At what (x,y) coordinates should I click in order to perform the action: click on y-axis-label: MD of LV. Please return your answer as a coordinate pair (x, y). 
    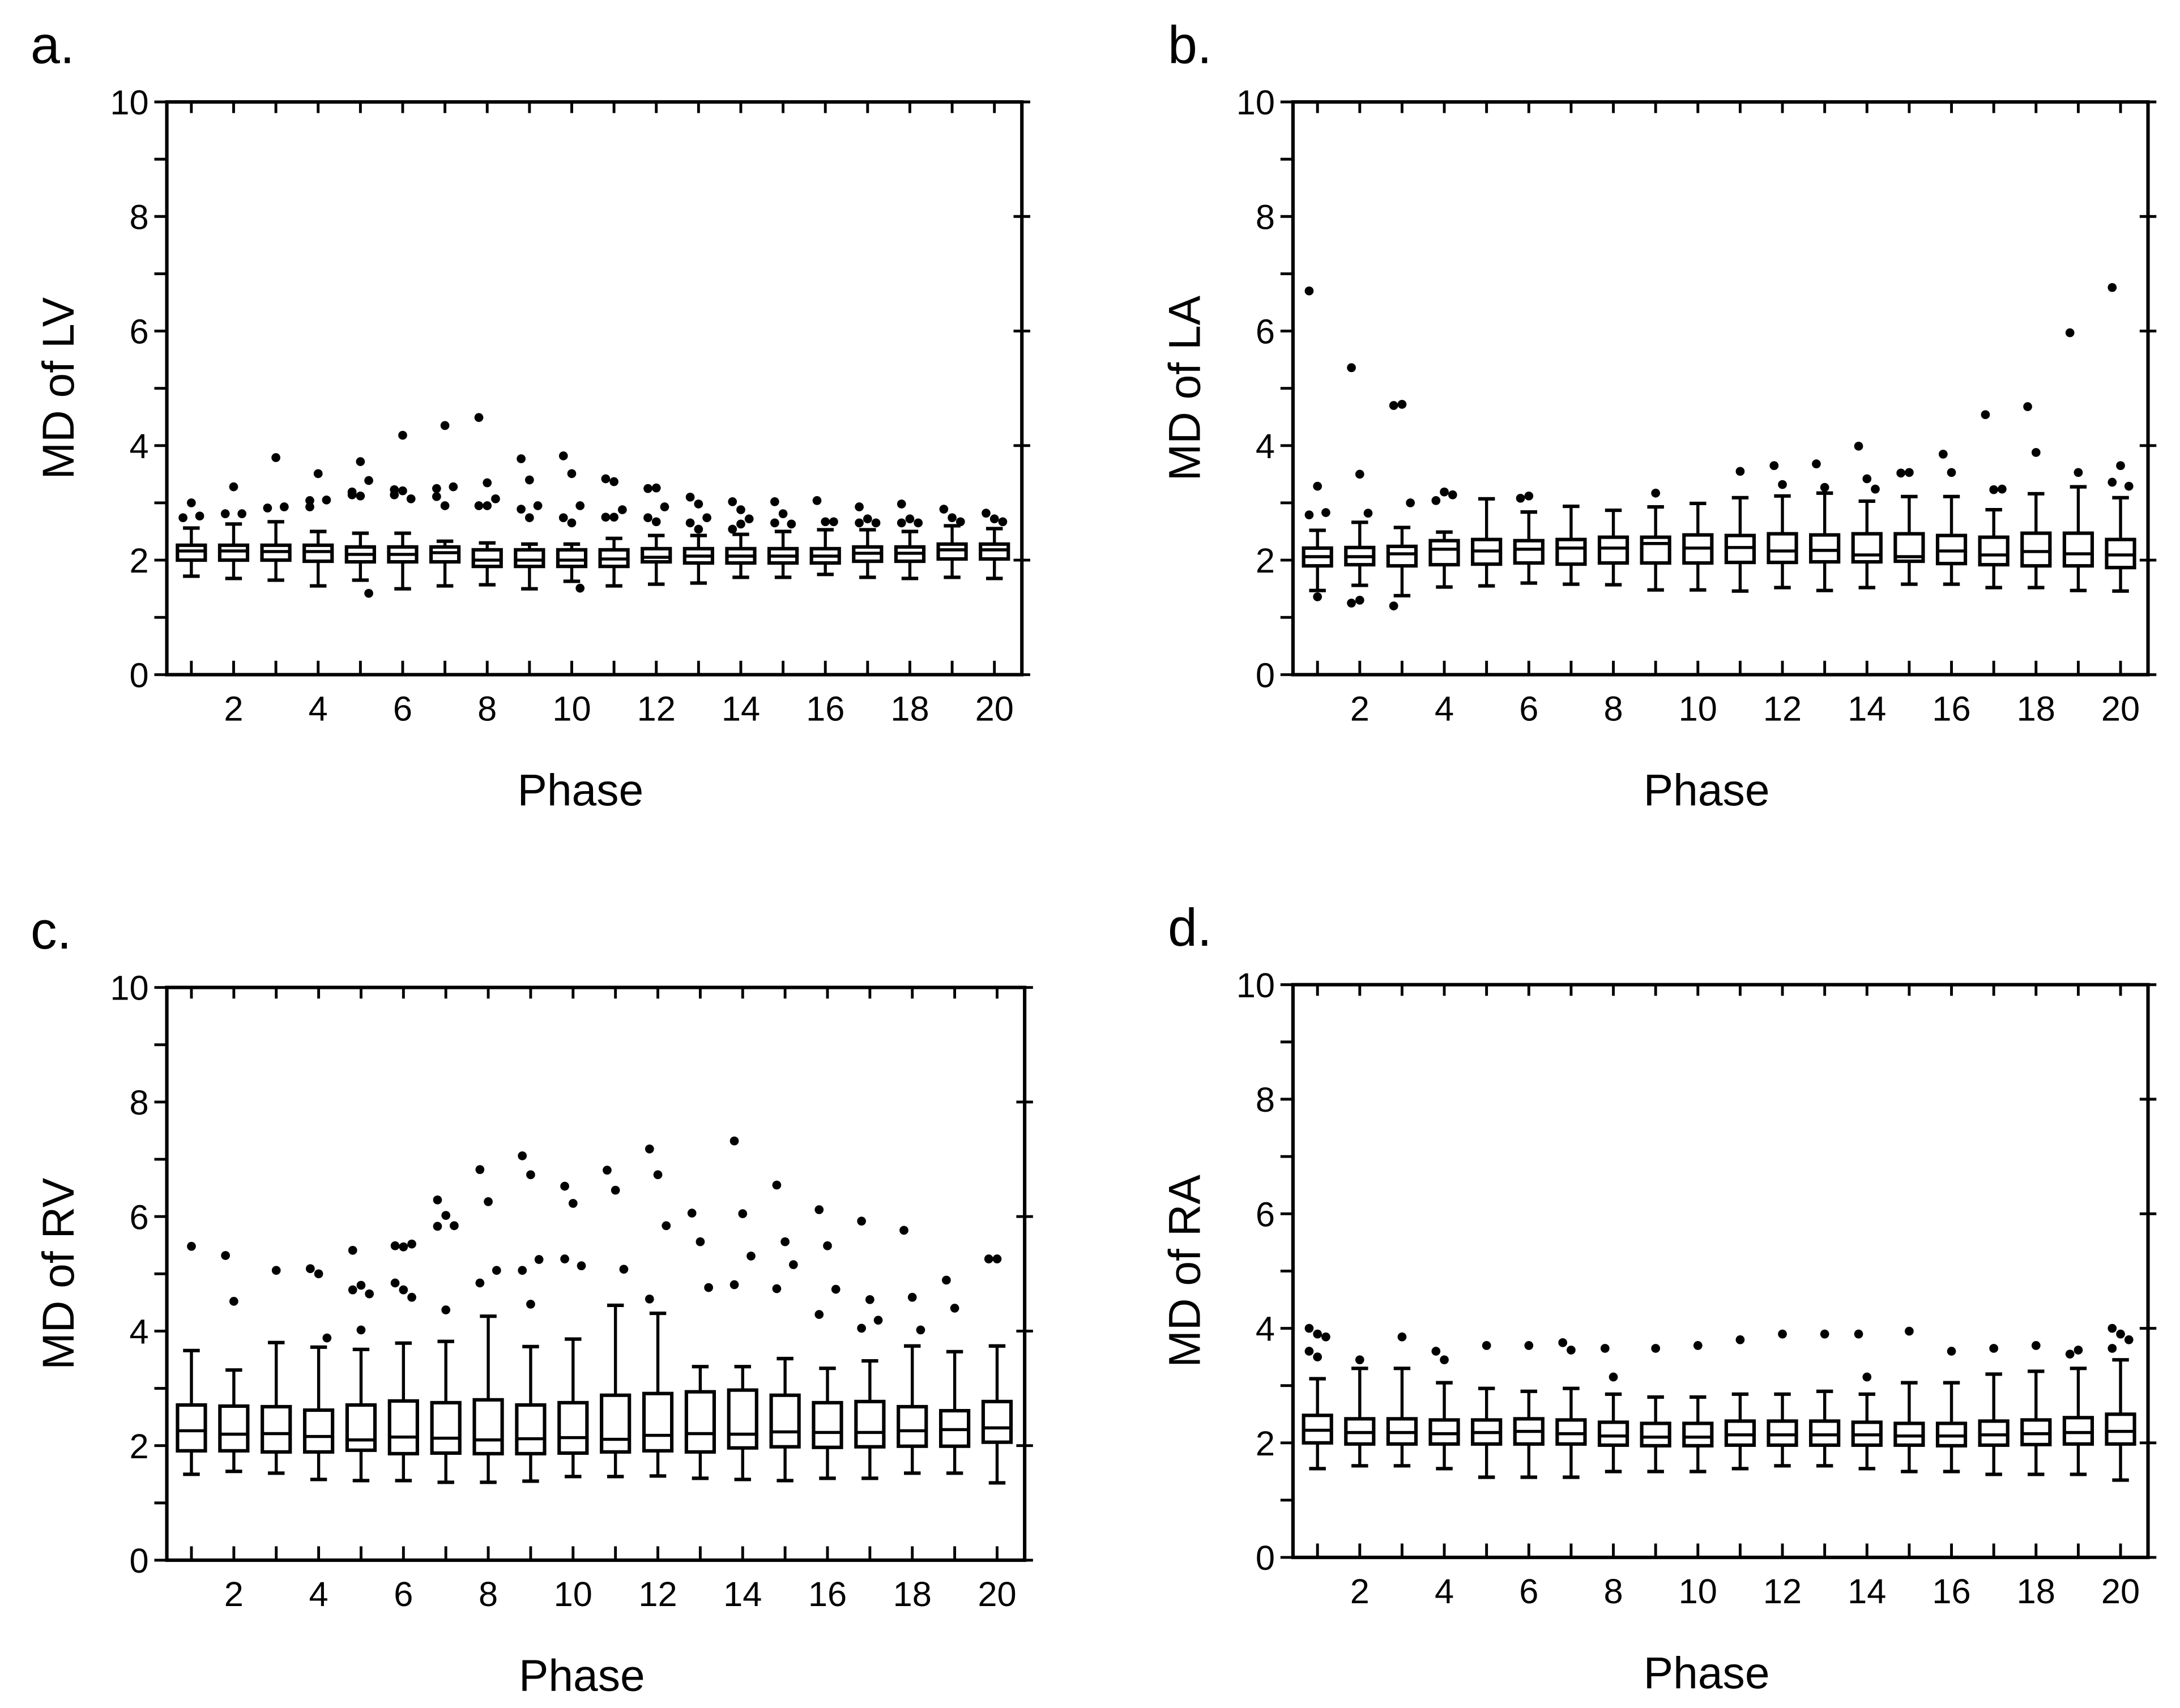
    Looking at the image, I should click on (58, 388).